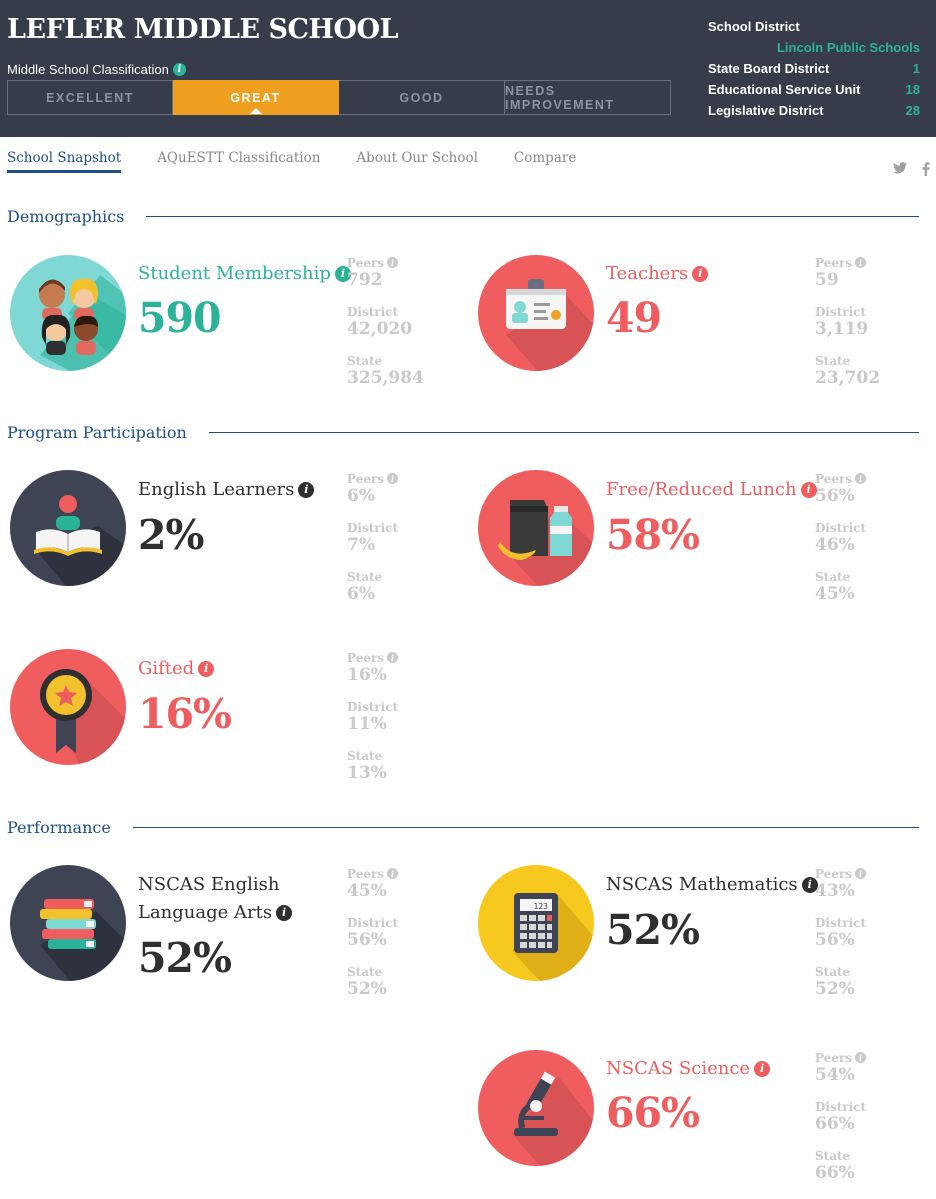 The image size is (936, 1199). I want to click on facebook-icon, so click(926, 170).